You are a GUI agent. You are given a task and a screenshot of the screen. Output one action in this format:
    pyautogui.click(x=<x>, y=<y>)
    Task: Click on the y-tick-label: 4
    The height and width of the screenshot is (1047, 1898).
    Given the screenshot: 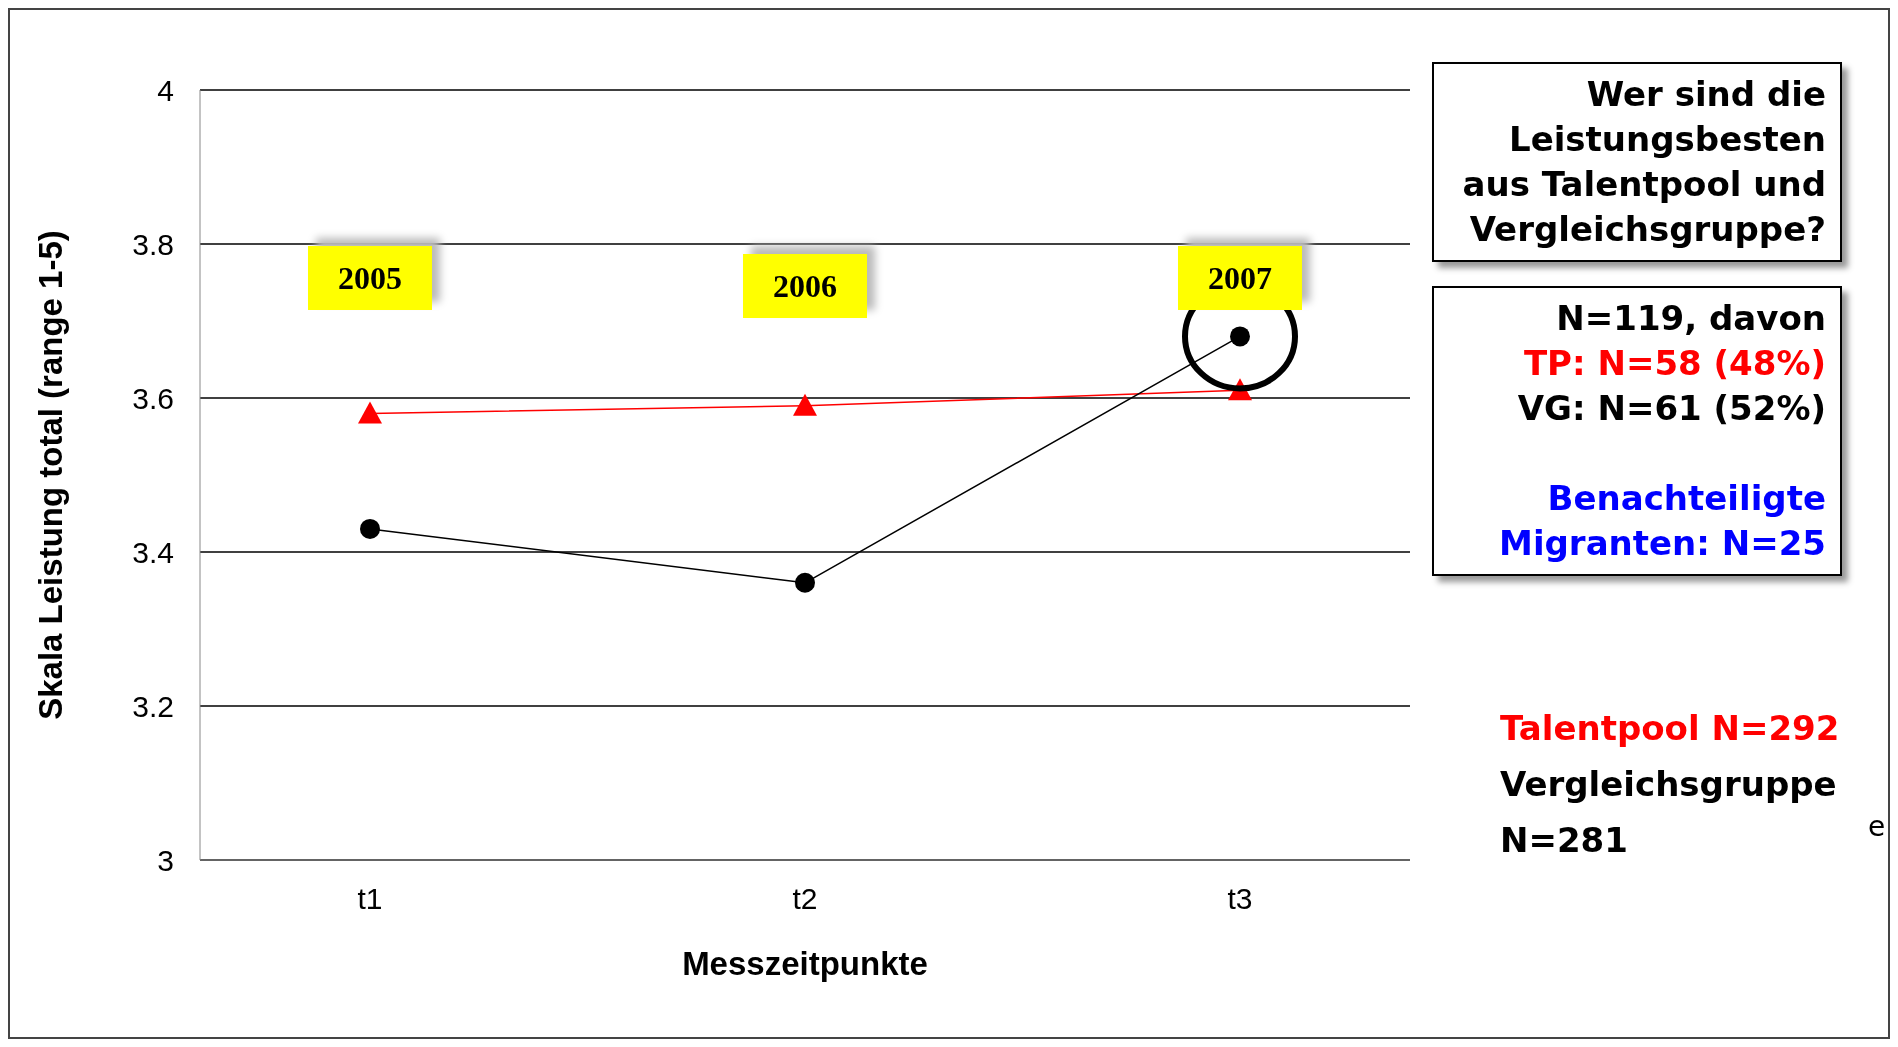 What is the action you would take?
    pyautogui.click(x=165, y=90)
    